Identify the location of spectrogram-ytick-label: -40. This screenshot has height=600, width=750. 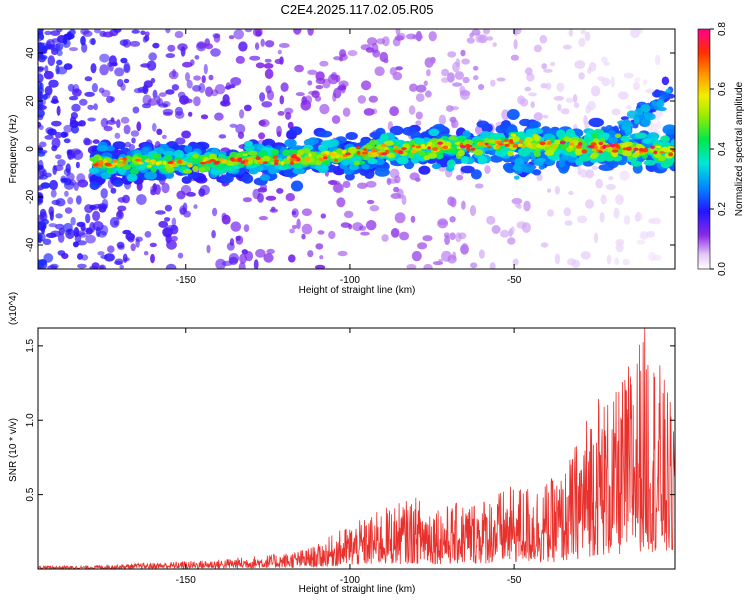
(30, 244).